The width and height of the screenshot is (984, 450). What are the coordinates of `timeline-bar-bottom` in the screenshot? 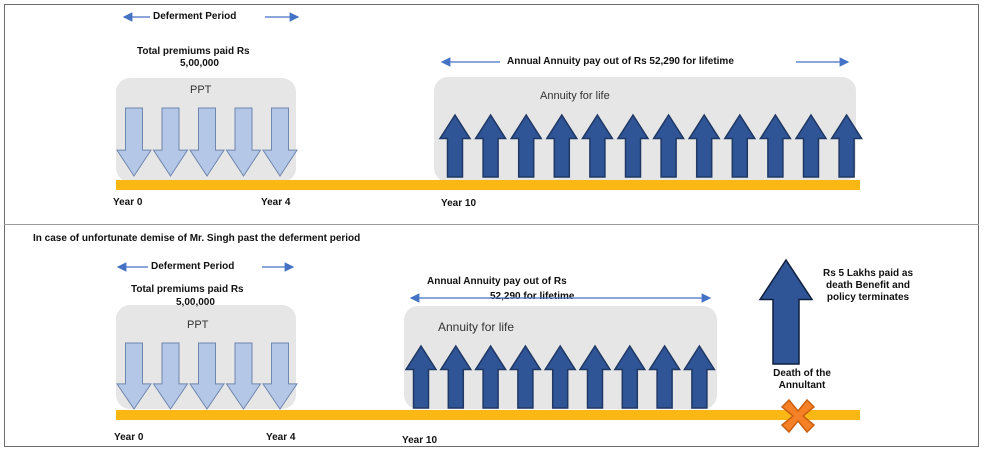 It's located at (488, 415).